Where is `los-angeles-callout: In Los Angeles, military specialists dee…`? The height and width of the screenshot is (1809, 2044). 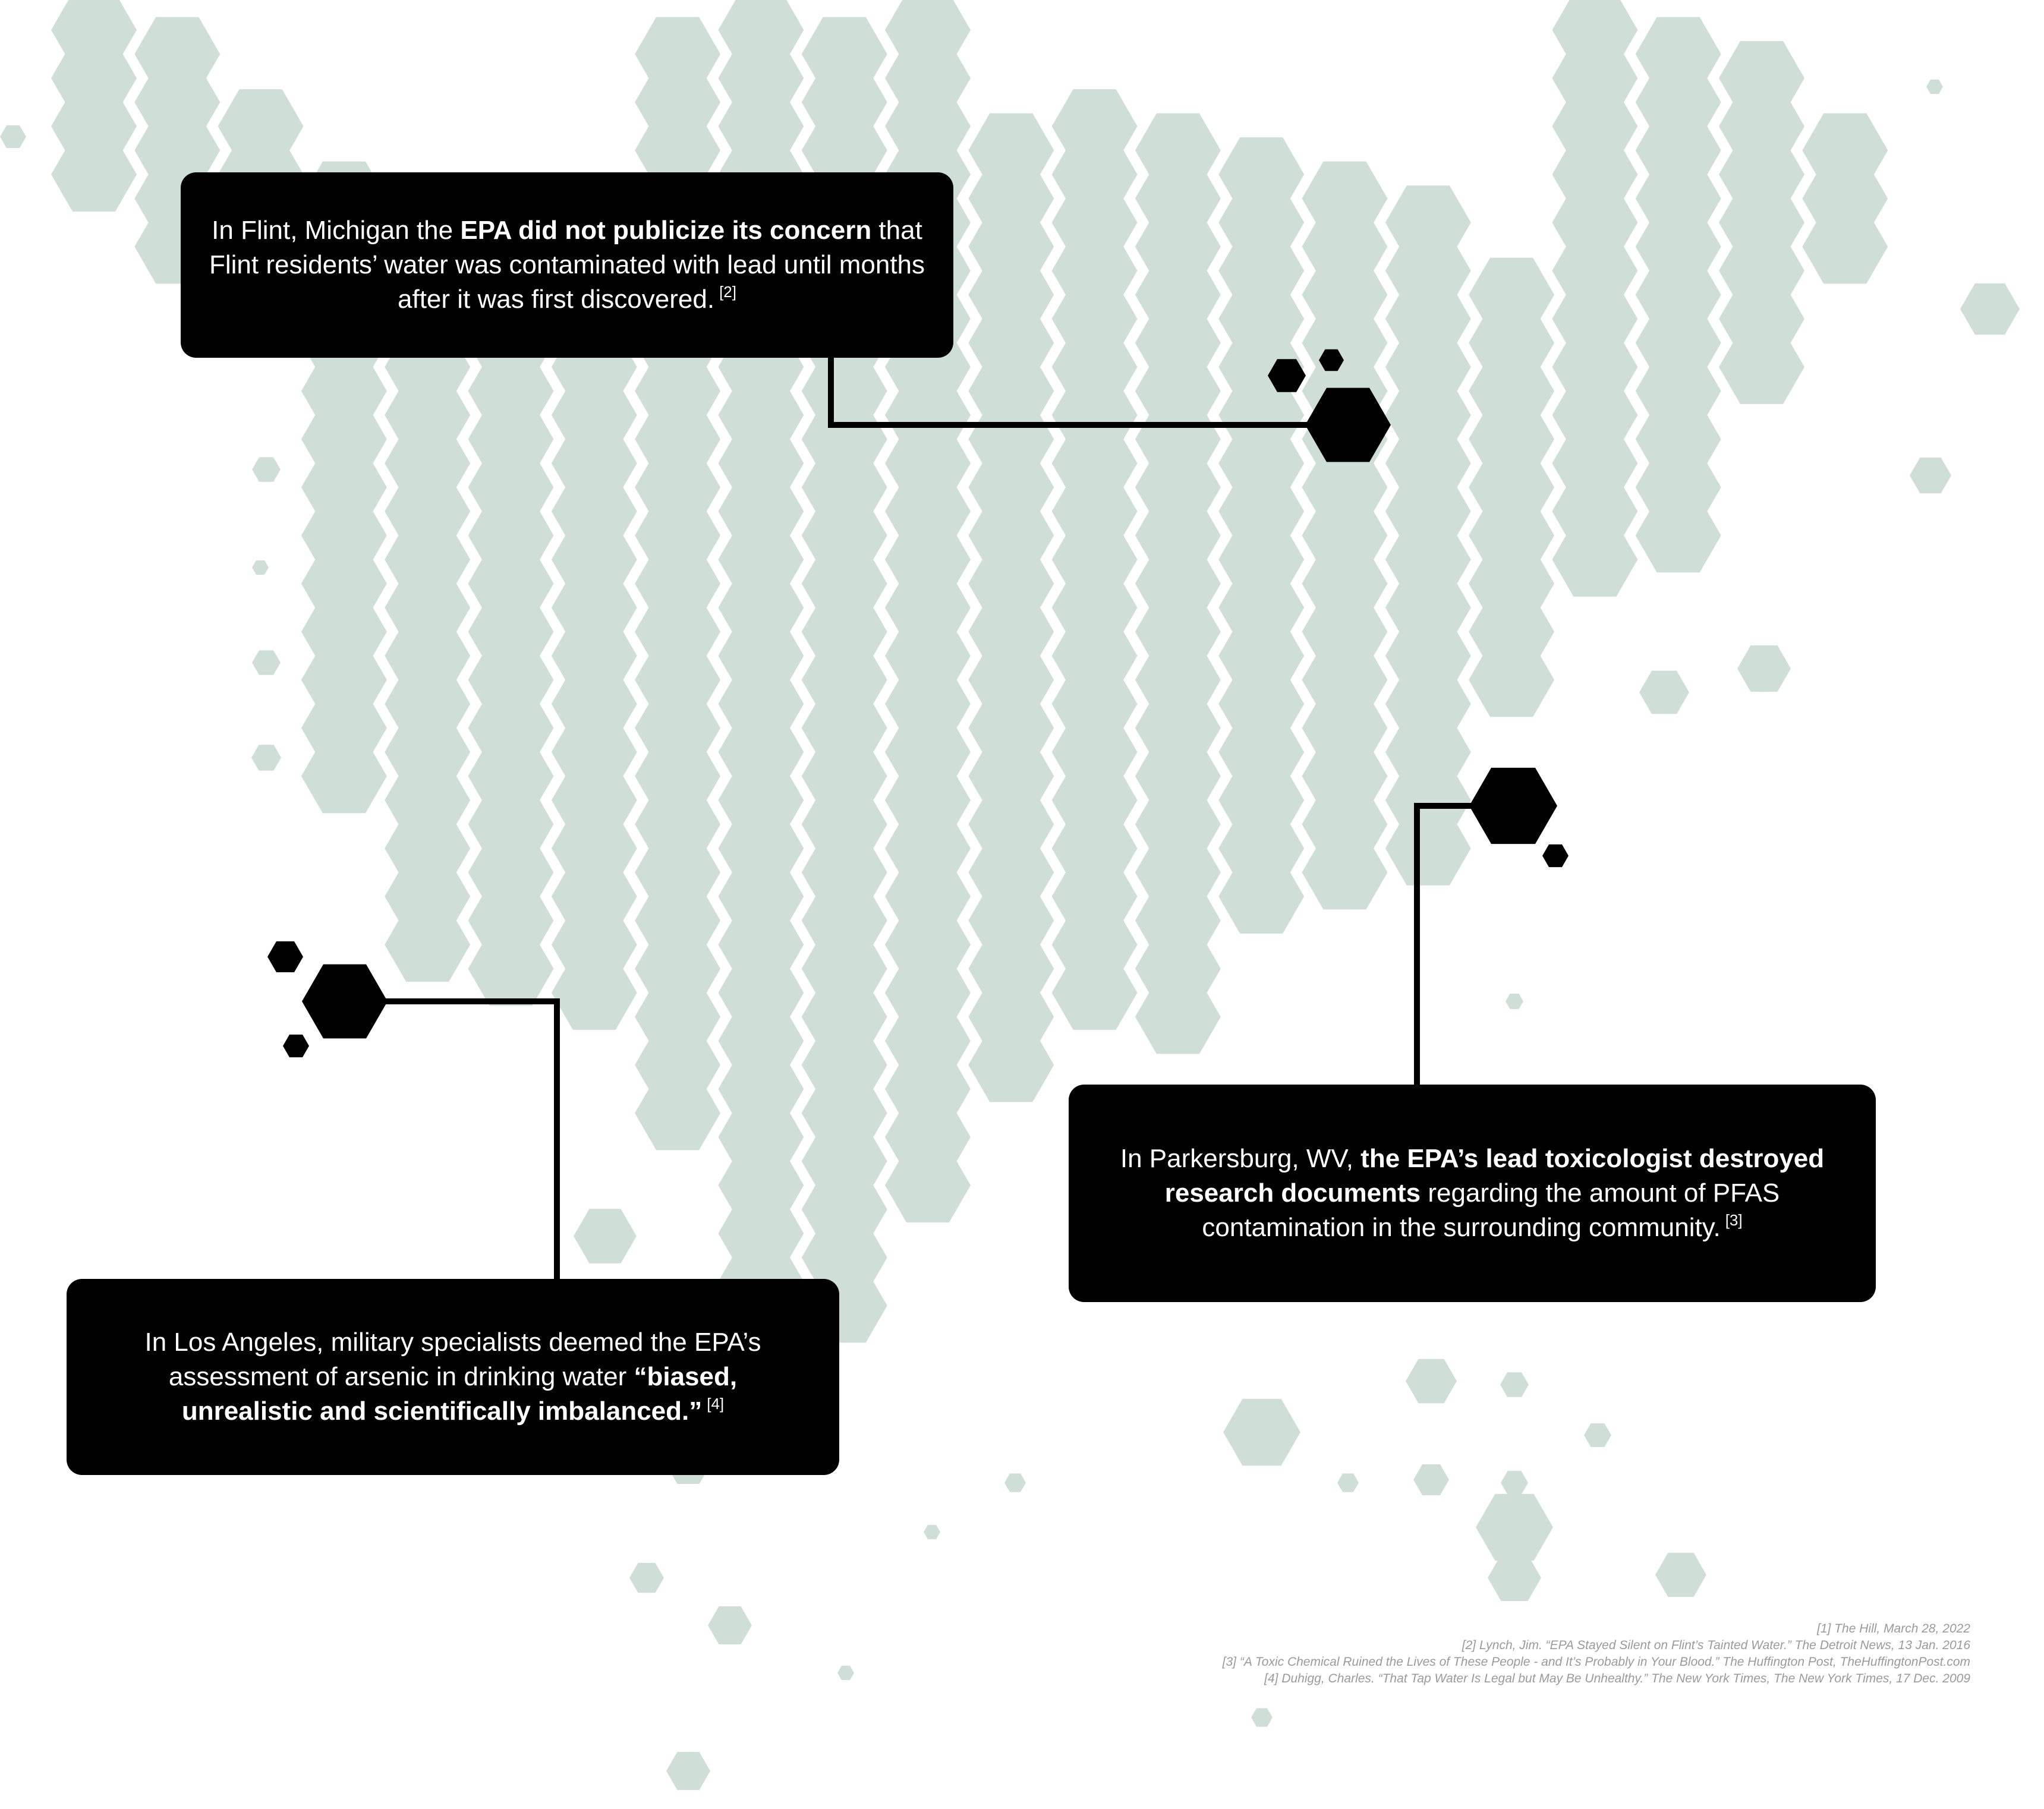
los-angeles-callout: In Los Angeles, military specialists dee… is located at coordinates (453, 1377).